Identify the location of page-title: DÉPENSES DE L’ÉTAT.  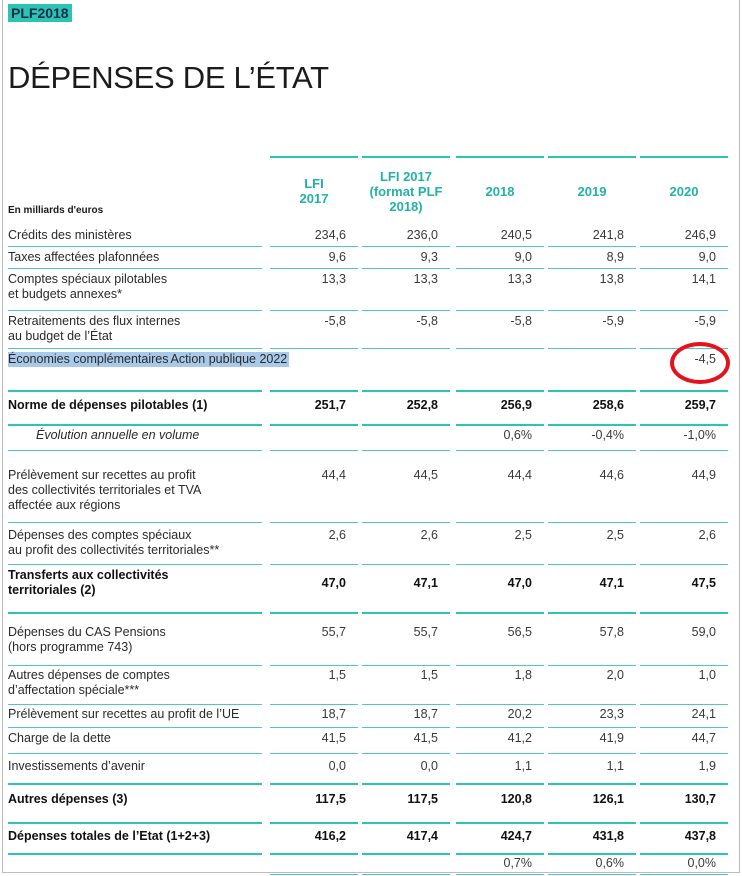
(168, 77).